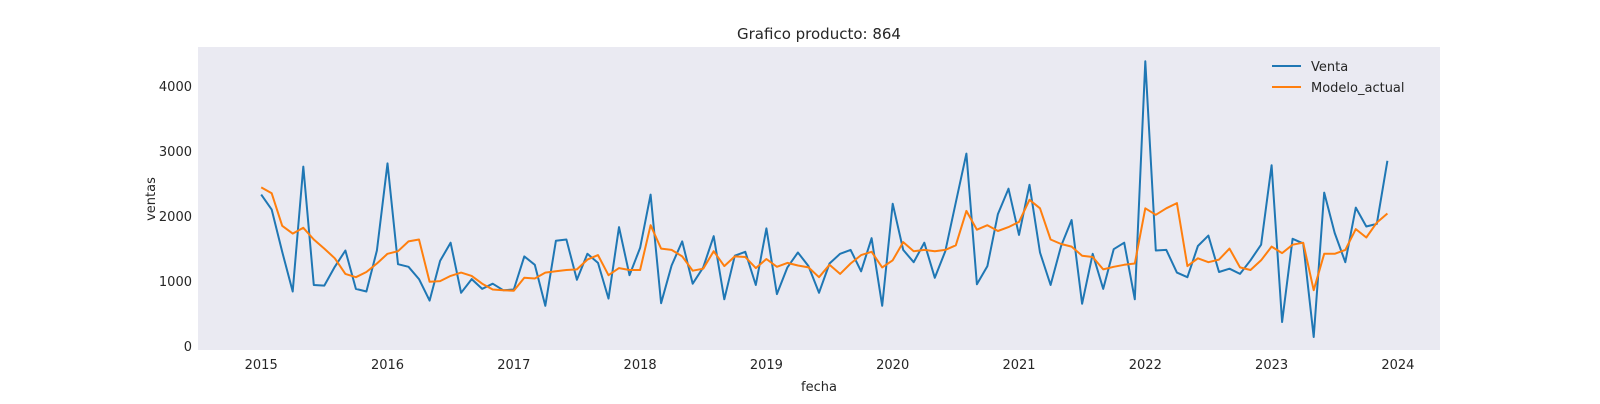  Describe the element at coordinates (1397, 365) in the screenshot. I see `x-tick-label: 2024` at that location.